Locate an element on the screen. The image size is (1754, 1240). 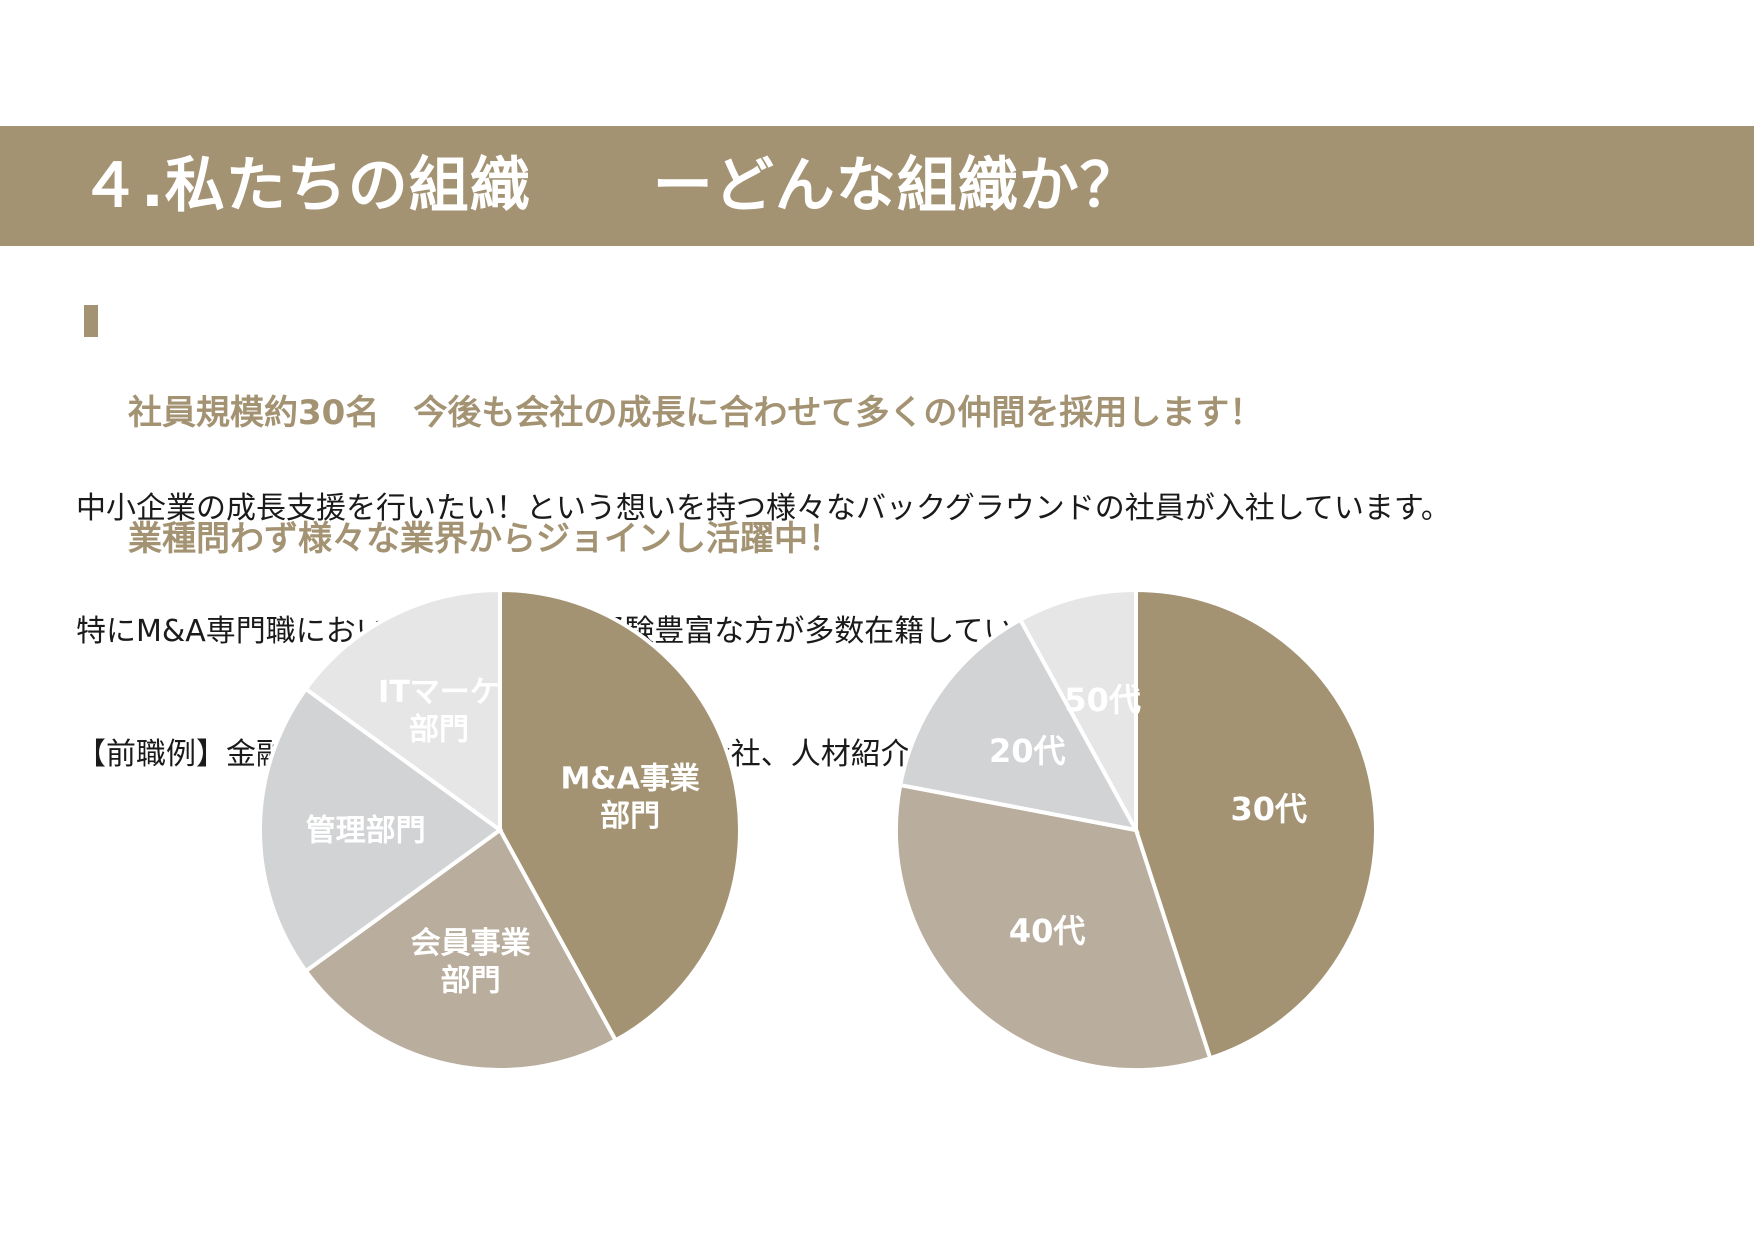
pie-slice-label: 40代 is located at coordinates (1047, 931).